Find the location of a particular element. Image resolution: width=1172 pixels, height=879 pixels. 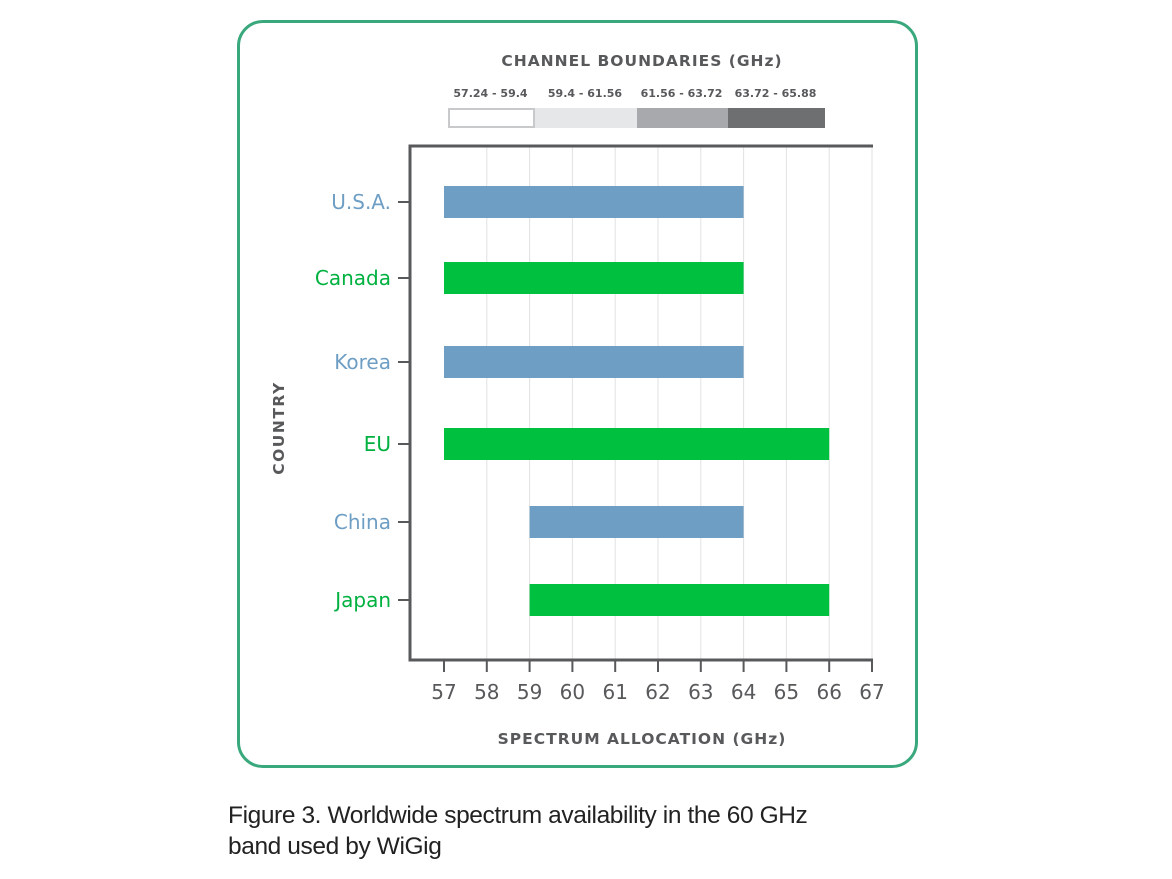

x-axis-label: SPECTRUM ALLOCATION (GHz) is located at coordinates (642, 739).